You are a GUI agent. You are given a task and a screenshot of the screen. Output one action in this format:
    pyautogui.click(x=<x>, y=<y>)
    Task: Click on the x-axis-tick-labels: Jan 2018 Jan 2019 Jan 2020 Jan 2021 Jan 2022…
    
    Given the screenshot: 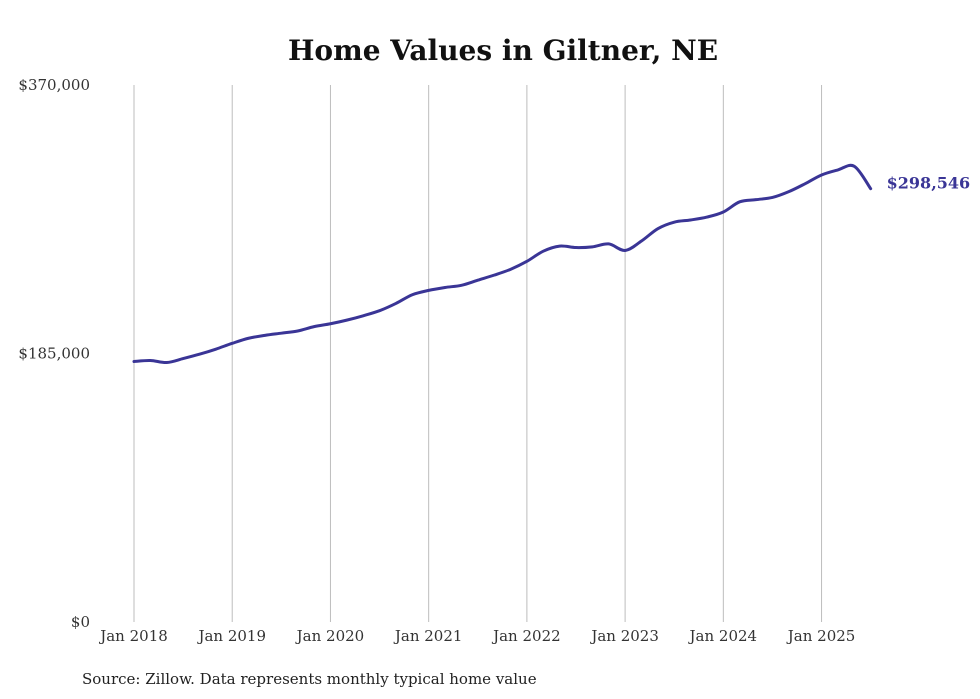 What is the action you would take?
    pyautogui.click(x=476, y=636)
    